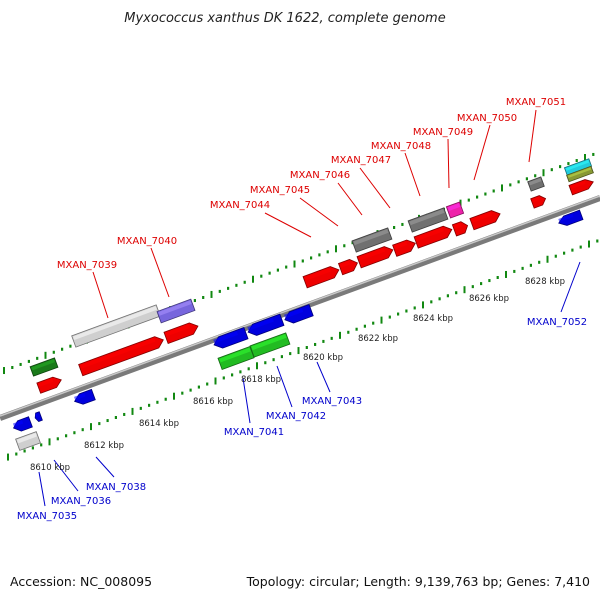 This screenshot has height=600, width=600. Describe the element at coordinates (320, 175) in the screenshot. I see `gene-label-mxan-7046: MXAN_7046` at that location.